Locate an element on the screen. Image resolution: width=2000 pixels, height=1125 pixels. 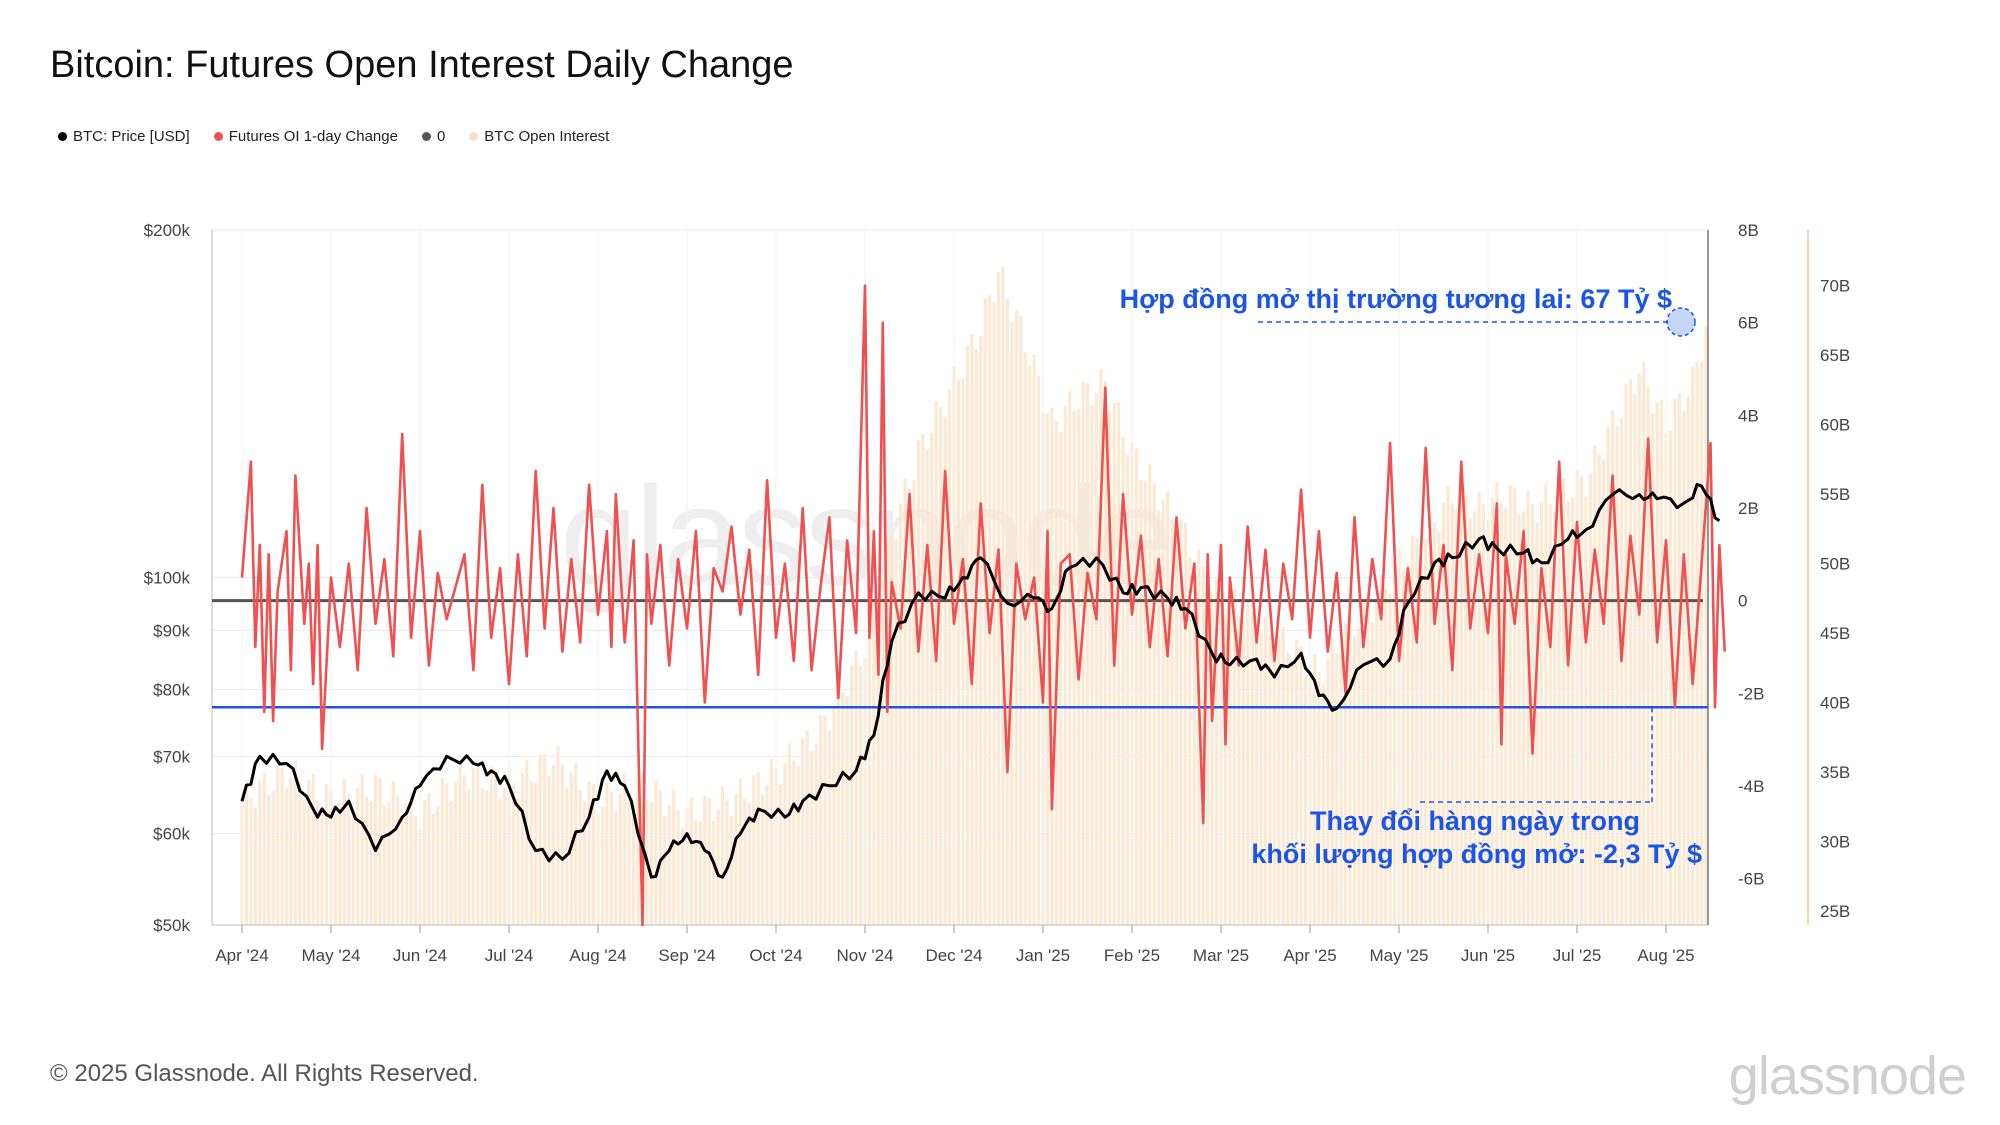
legend-item-open-interest: BTC Open Interest is located at coordinates (539, 136).